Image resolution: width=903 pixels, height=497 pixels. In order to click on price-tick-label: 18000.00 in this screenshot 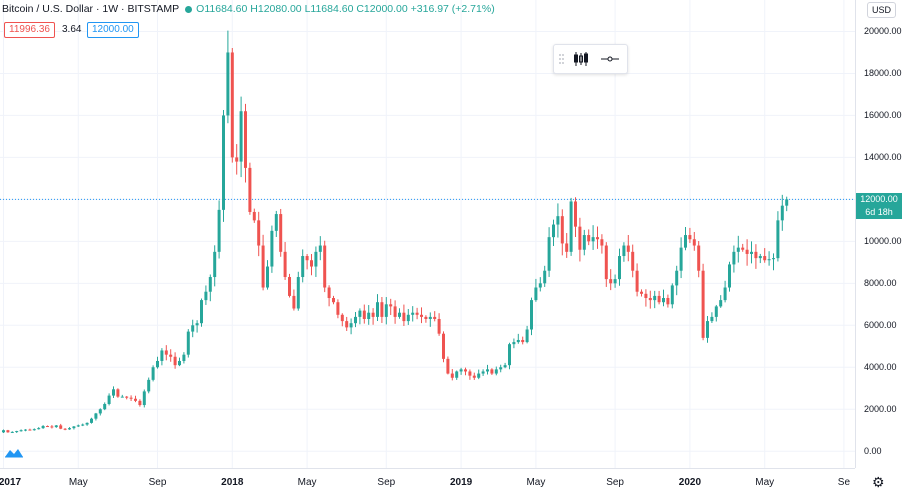, I will do `click(883, 73)`.